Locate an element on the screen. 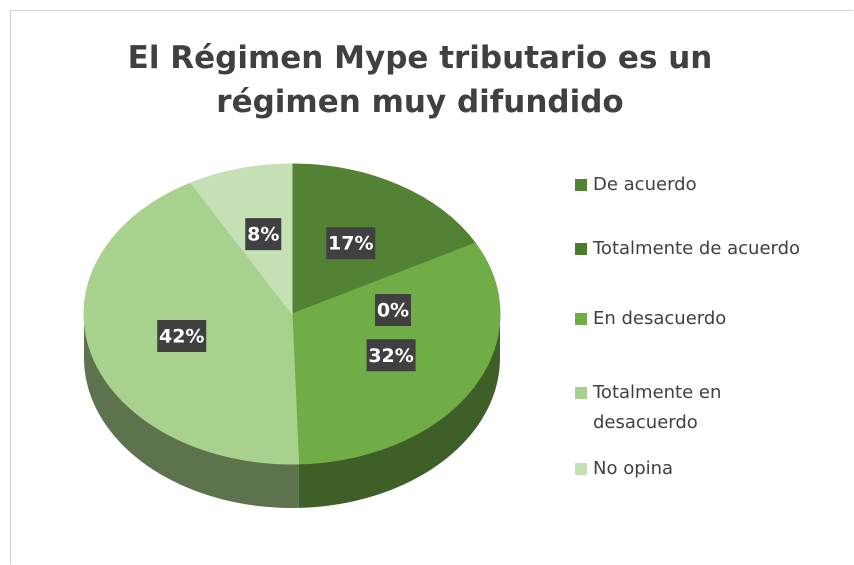 This screenshot has width=854, height=565. legend-label: No opina is located at coordinates (633, 468).